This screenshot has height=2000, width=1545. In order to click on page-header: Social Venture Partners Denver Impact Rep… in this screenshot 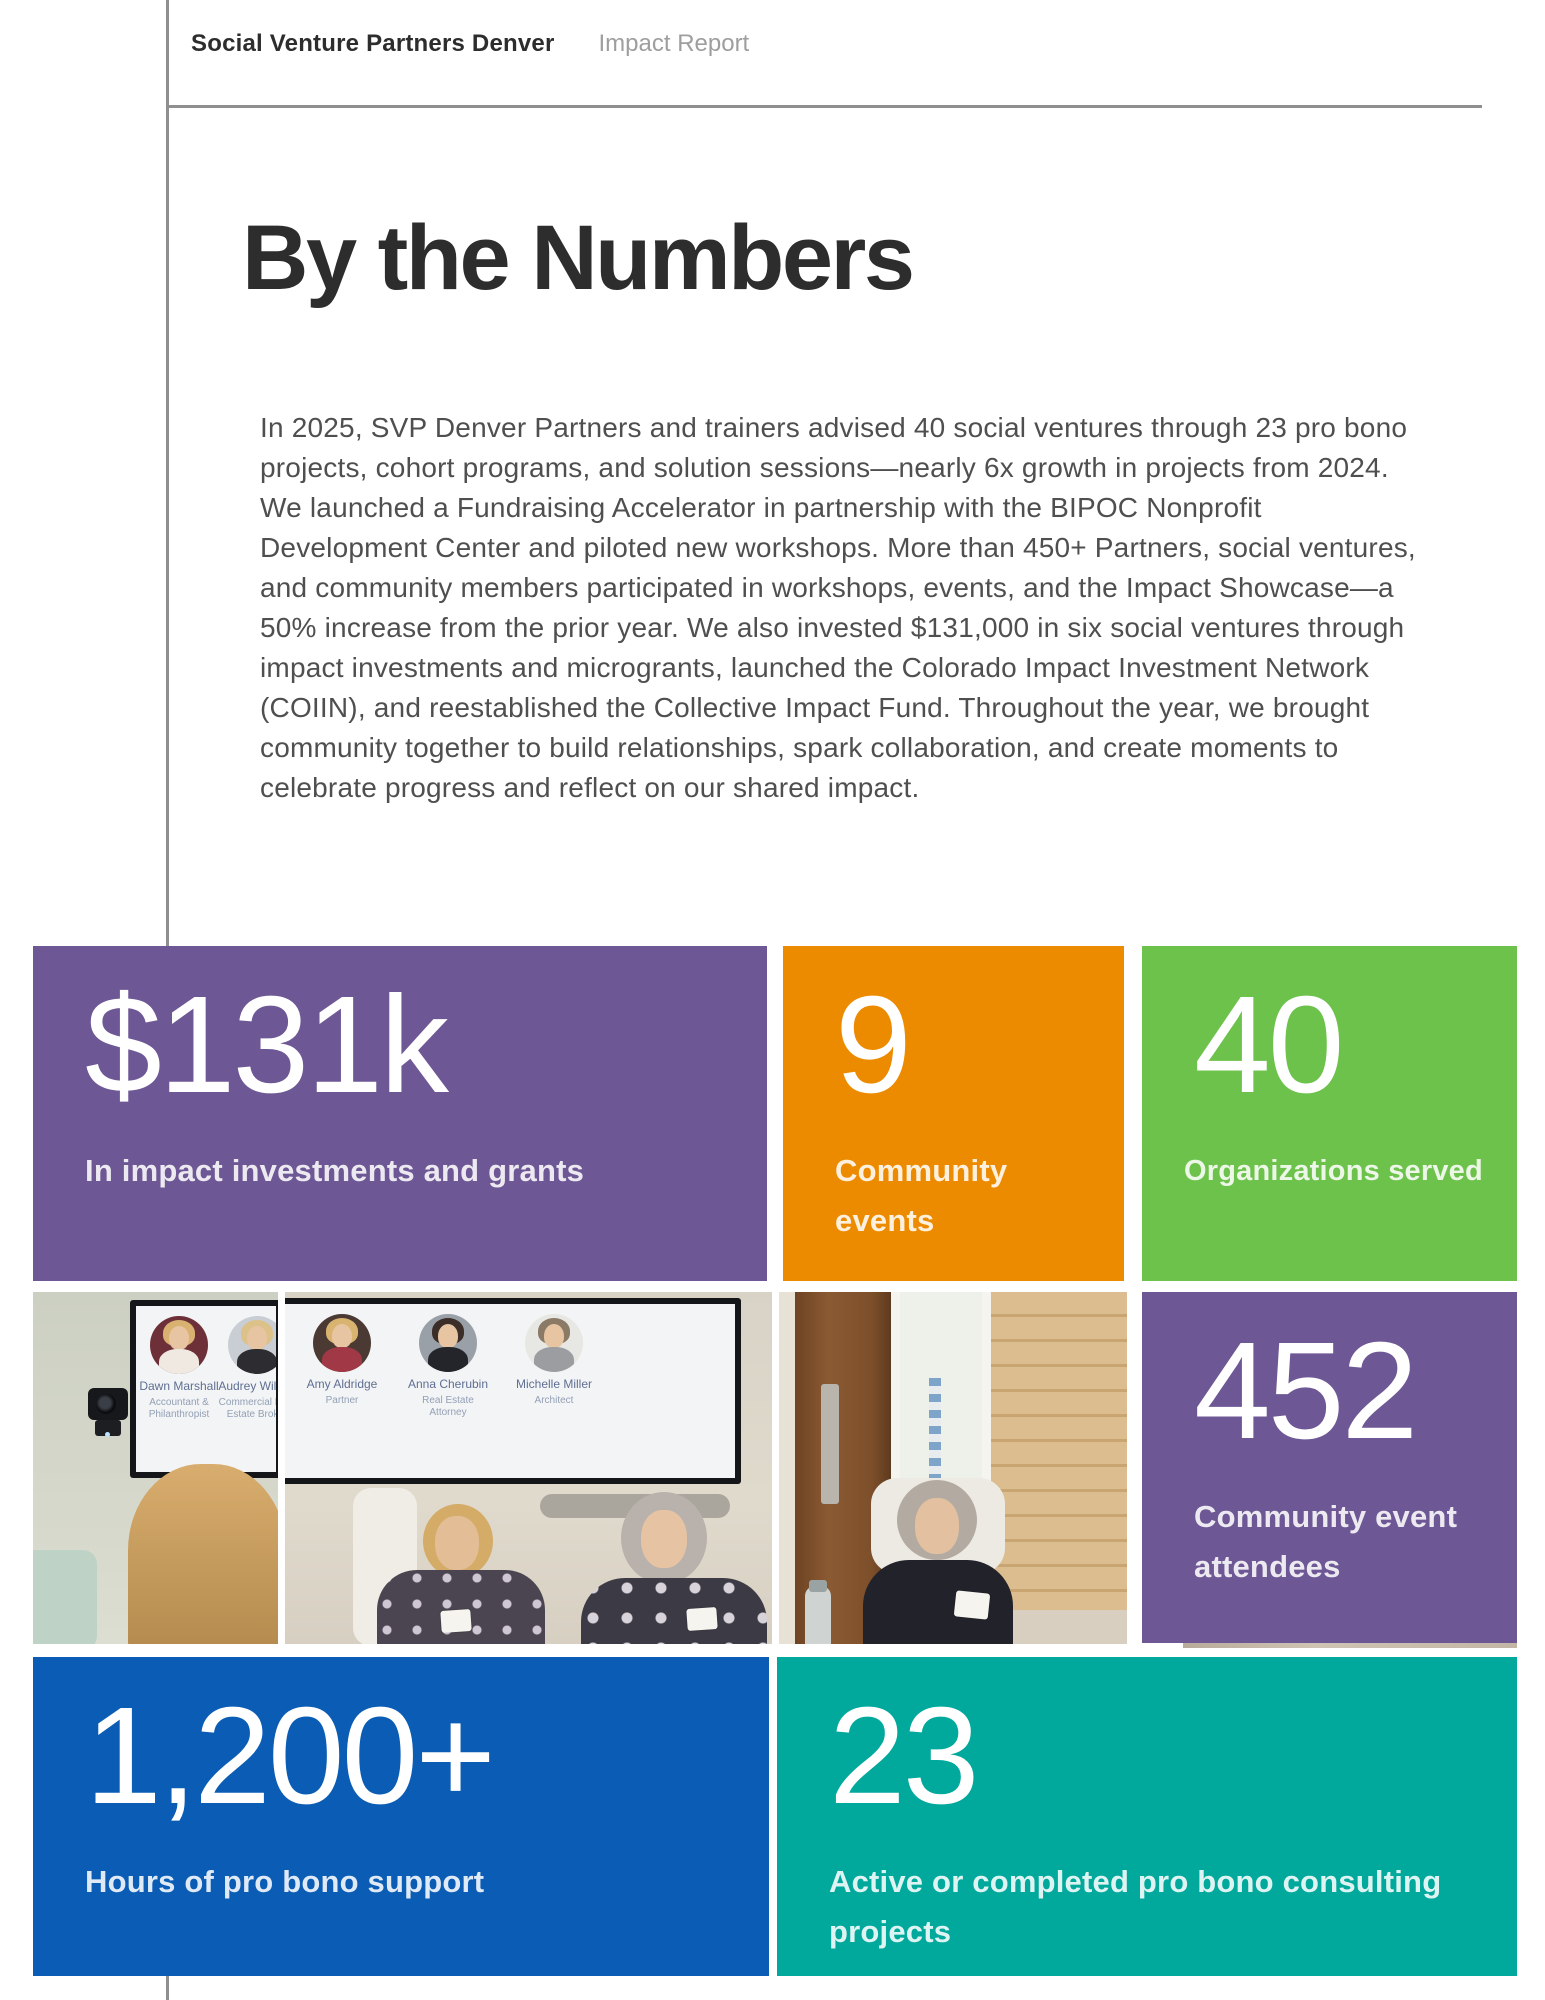, I will do `click(470, 44)`.